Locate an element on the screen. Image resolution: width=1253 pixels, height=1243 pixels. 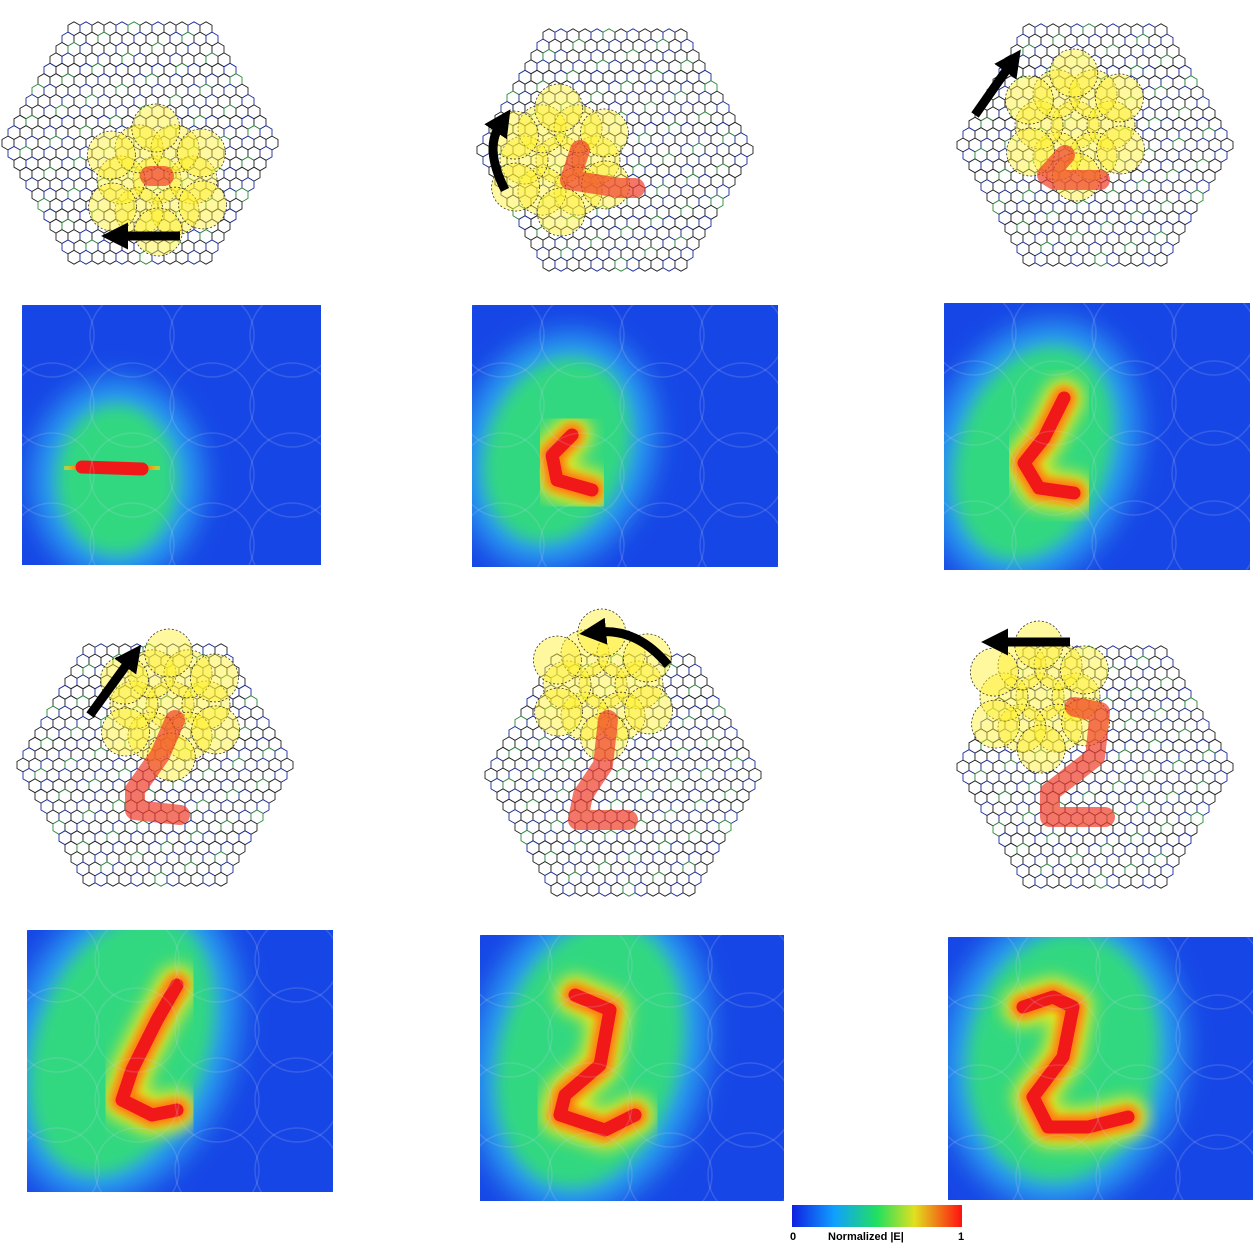
colorbar-max-label: 1 is located at coordinates (961, 1237).